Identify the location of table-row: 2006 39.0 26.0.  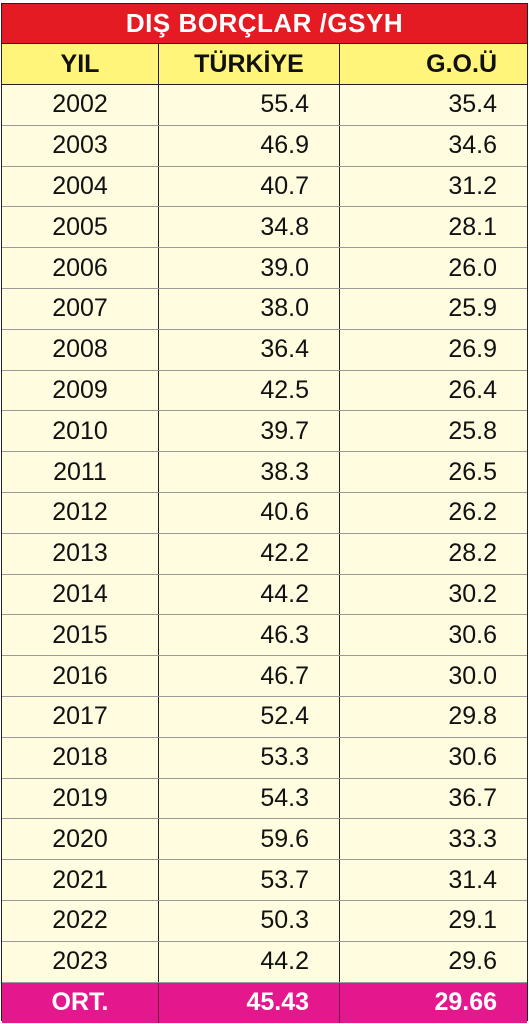
(264, 268).